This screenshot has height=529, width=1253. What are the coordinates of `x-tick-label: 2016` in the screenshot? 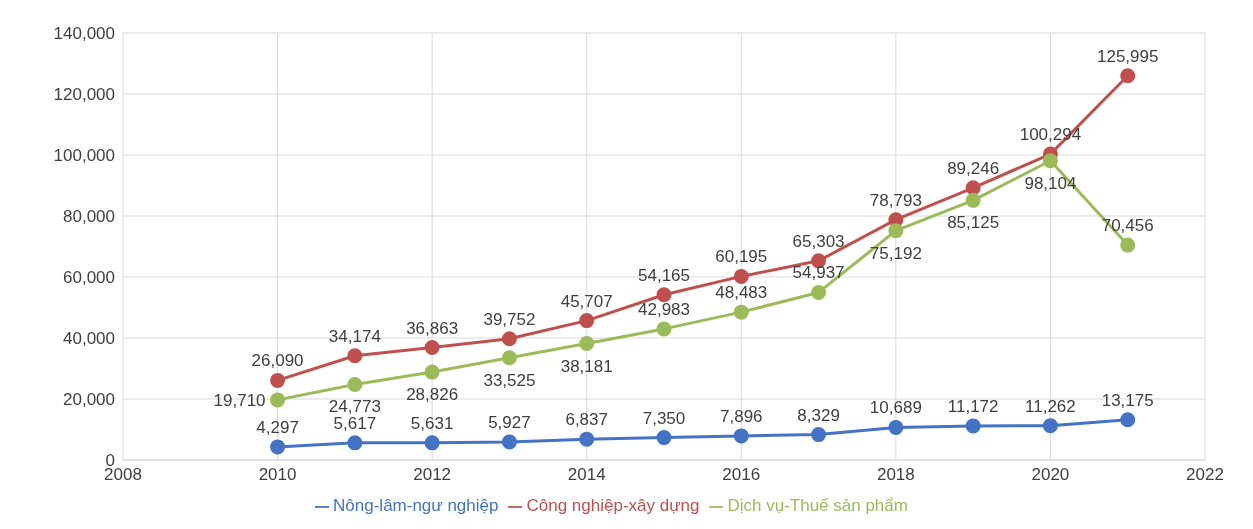 It's located at (741, 475).